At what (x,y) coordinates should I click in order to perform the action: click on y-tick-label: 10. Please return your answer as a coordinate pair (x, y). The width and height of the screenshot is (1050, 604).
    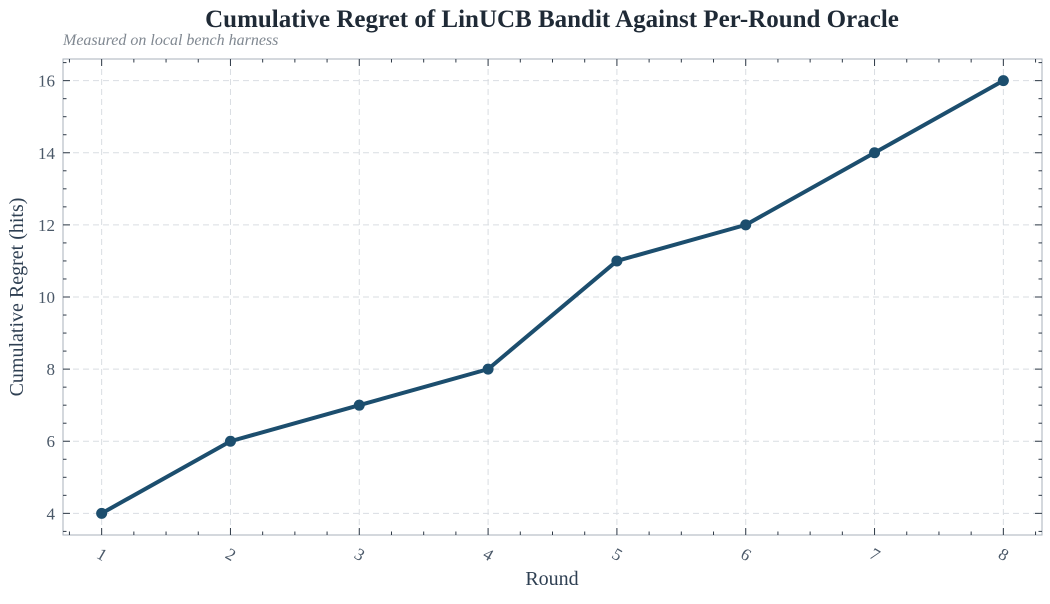
    Looking at the image, I should click on (46, 297).